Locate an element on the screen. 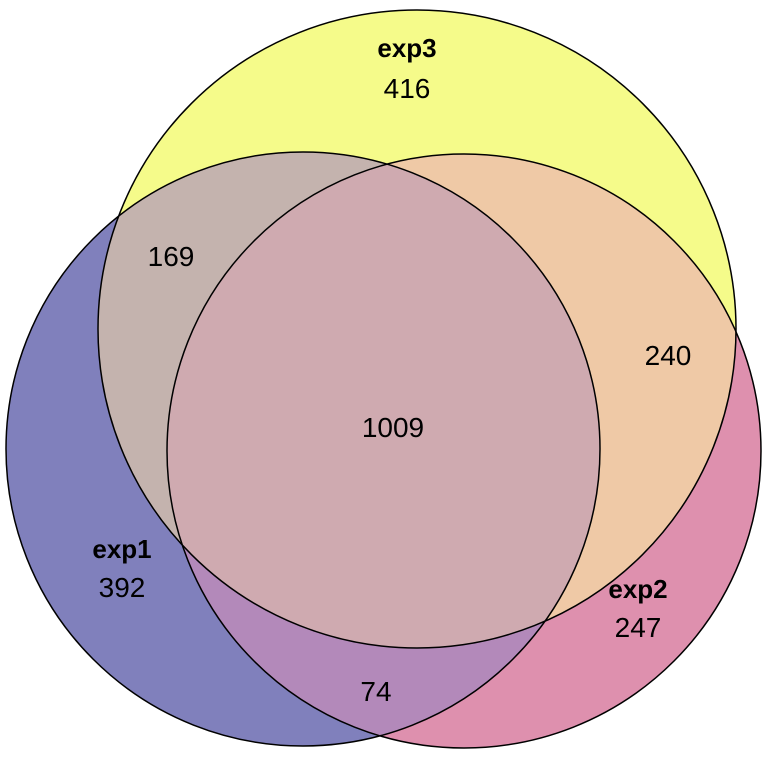 This screenshot has width=768, height=768. exp2-only-count: 247 is located at coordinates (638, 627).